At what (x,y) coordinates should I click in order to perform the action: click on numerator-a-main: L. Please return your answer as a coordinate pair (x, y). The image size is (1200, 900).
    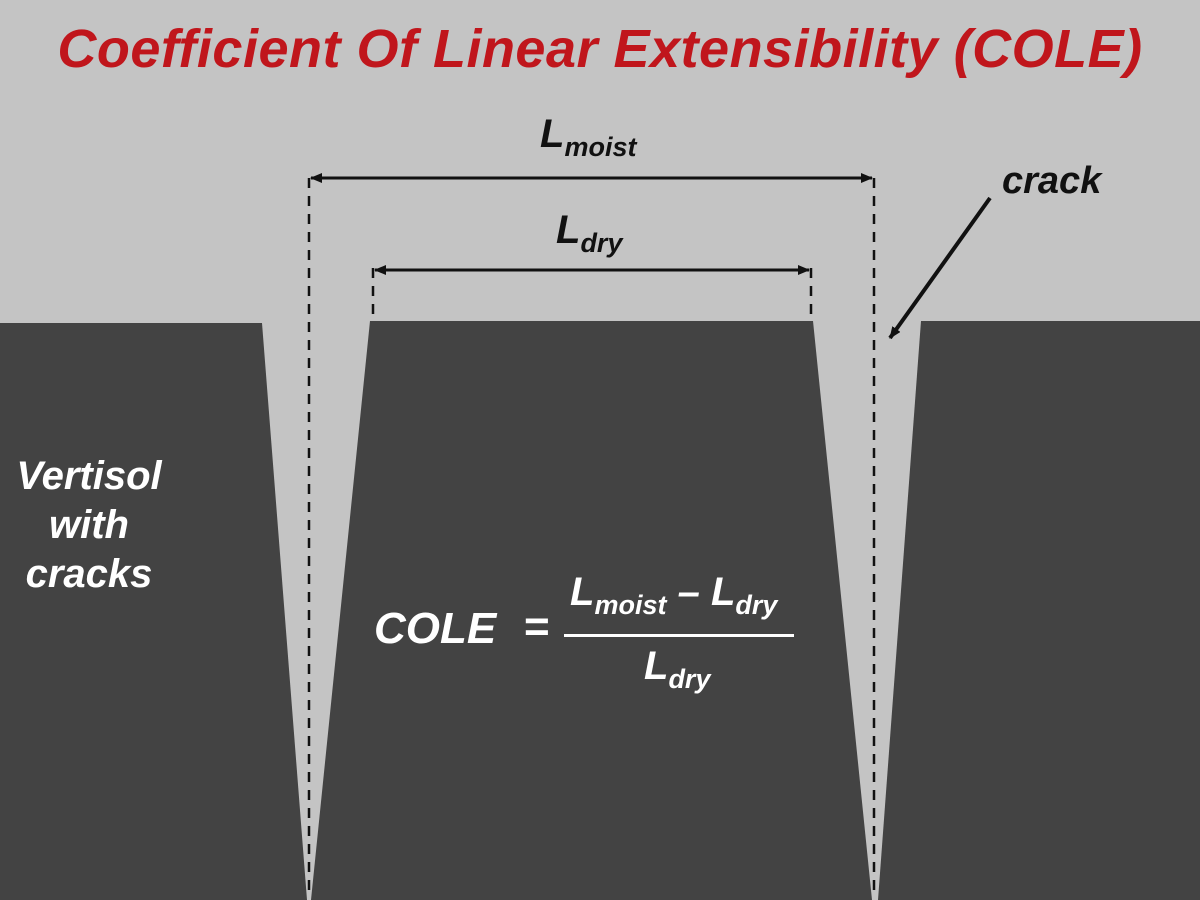
    Looking at the image, I should click on (582, 592).